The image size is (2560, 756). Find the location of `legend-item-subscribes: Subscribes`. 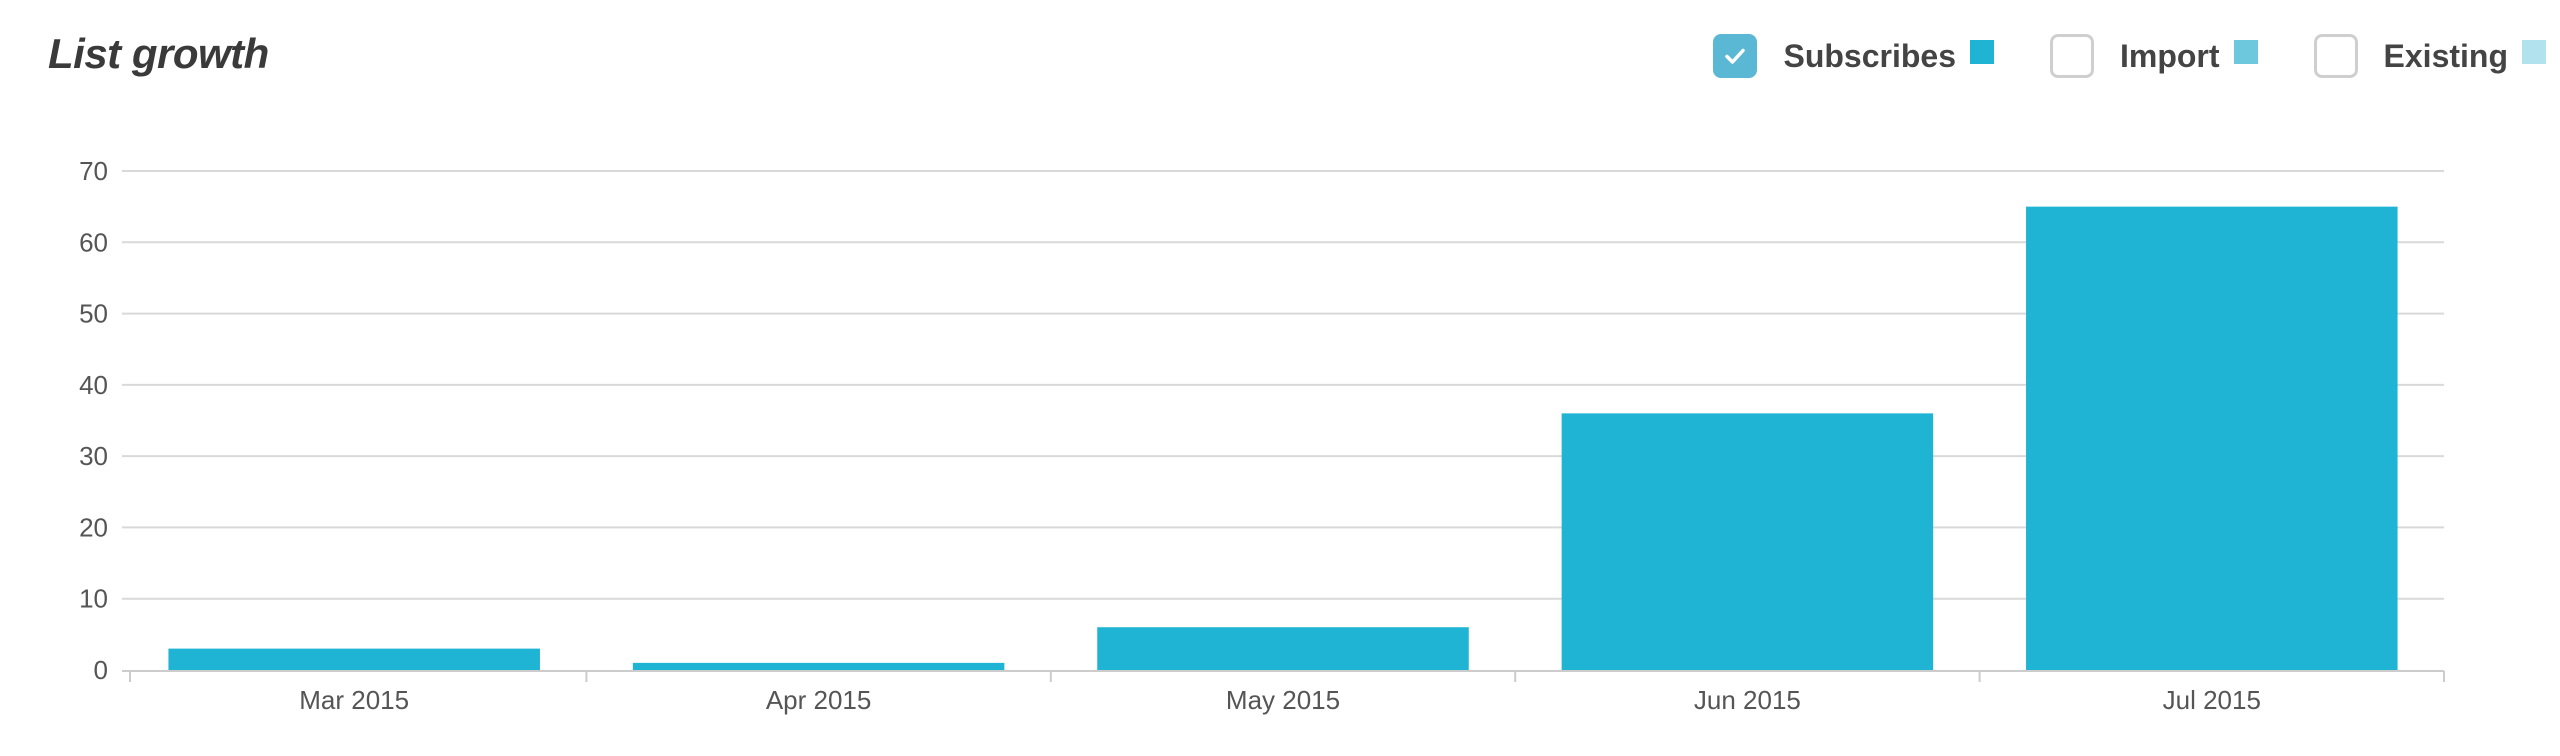

legend-item-subscribes: Subscribes is located at coordinates (1853, 56).